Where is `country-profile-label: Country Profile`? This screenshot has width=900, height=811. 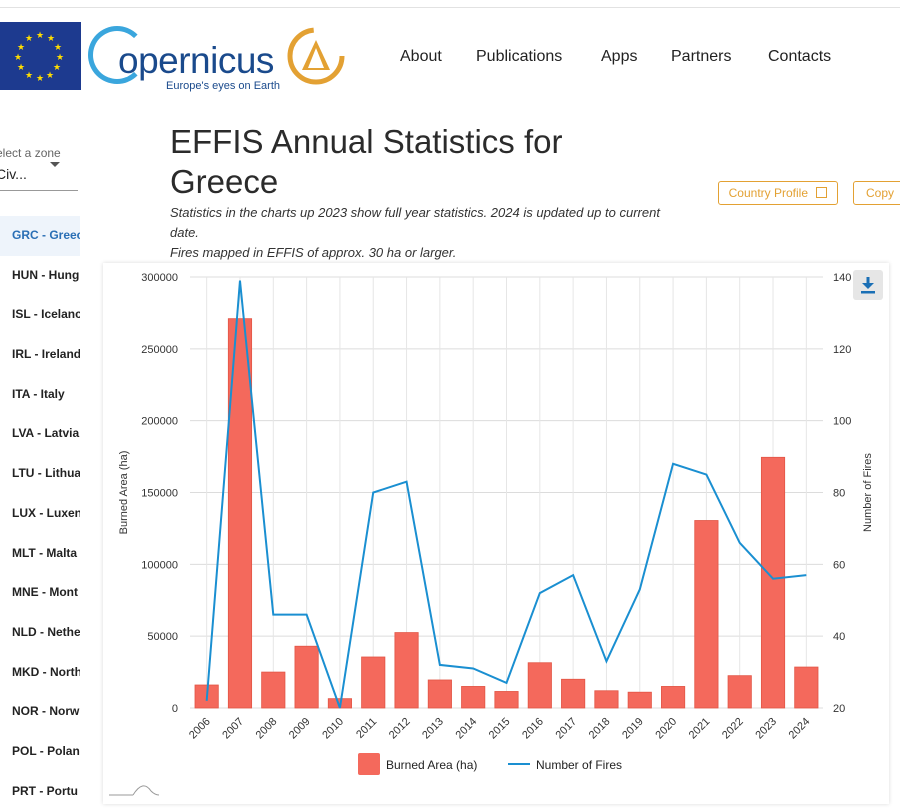 country-profile-label: Country Profile is located at coordinates (768, 193).